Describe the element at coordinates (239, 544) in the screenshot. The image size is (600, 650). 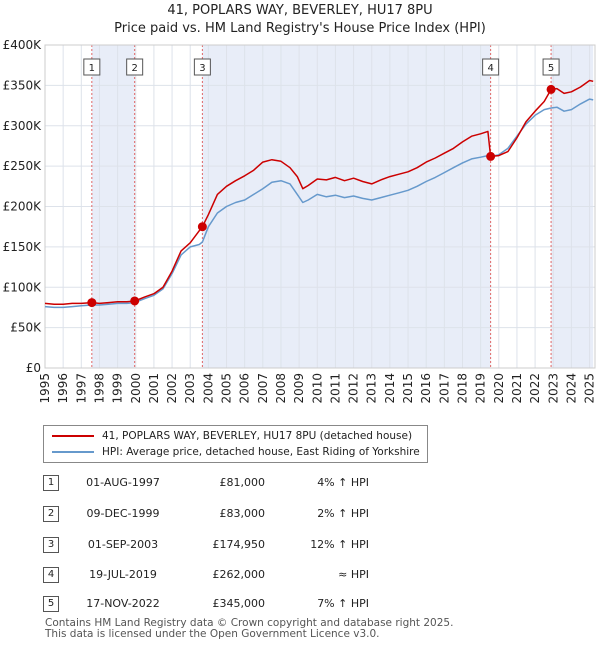
I see `transaction-price: £174,950` at that location.